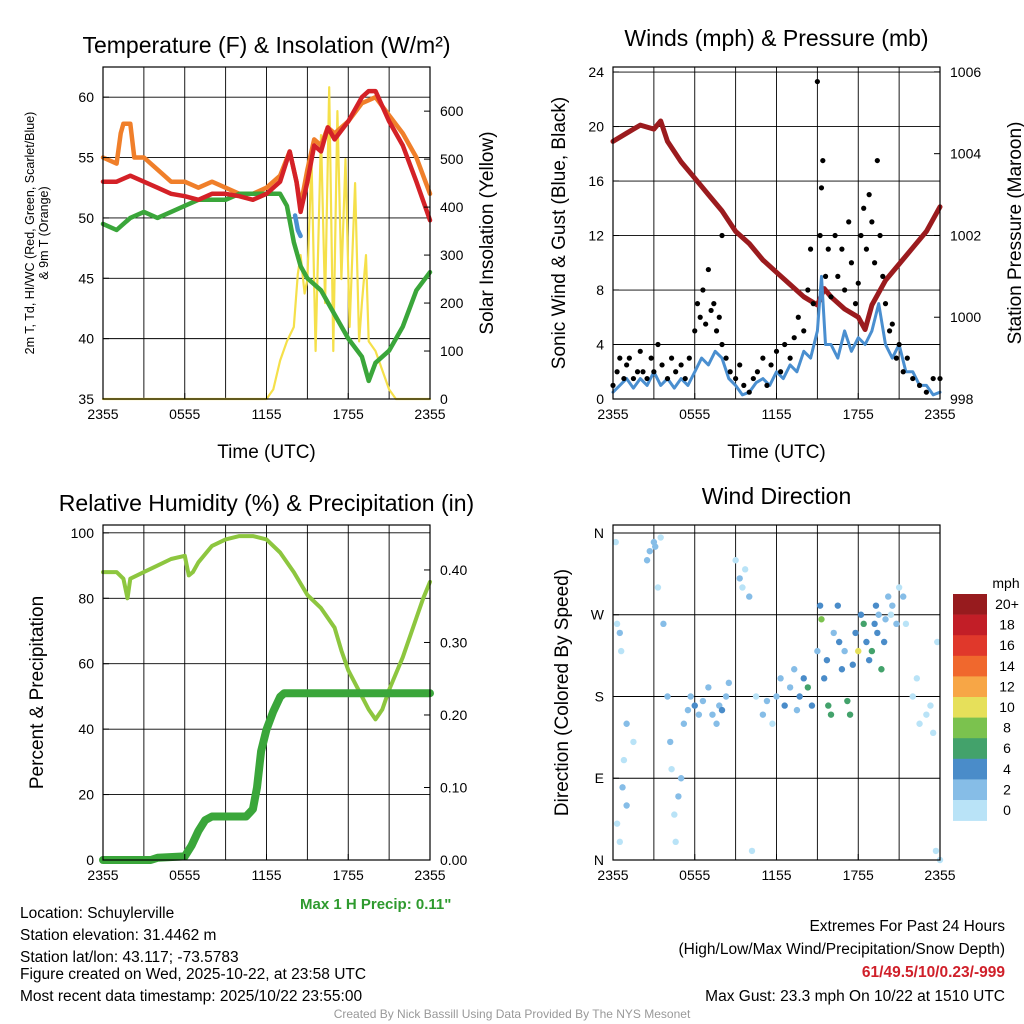 The width and height of the screenshot is (1024, 1024). I want to click on y2-tick-label: 500, so click(452, 159).